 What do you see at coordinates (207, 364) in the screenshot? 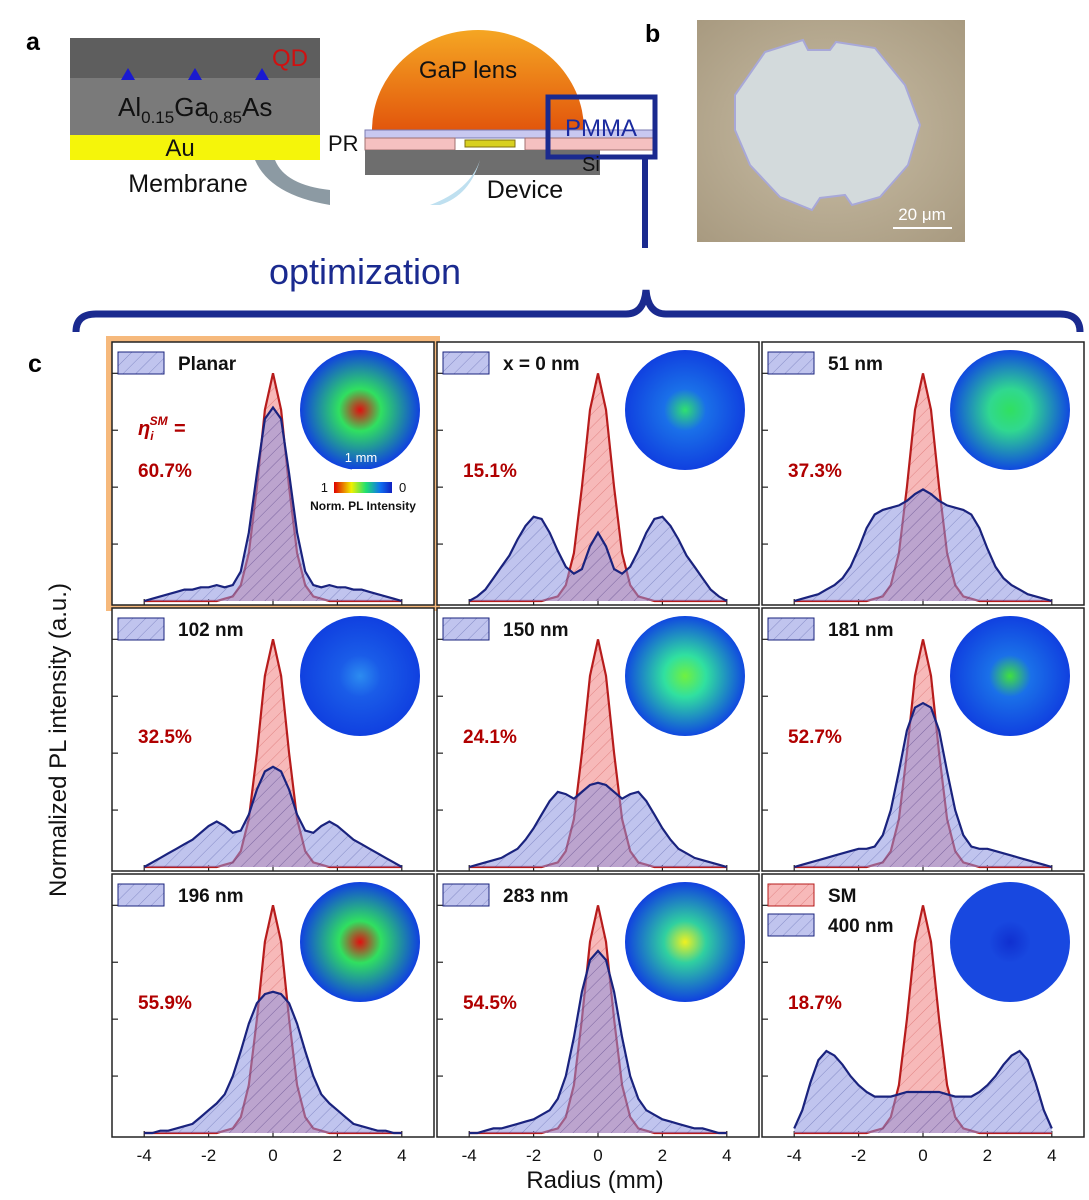
I see `legend-label: Planar` at bounding box center [207, 364].